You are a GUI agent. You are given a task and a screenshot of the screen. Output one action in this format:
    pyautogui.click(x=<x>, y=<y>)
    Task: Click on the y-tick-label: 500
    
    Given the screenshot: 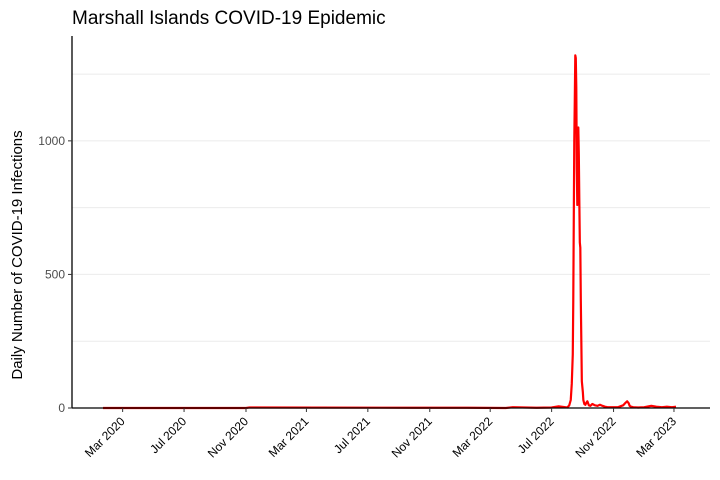 What is the action you would take?
    pyautogui.click(x=55, y=274)
    